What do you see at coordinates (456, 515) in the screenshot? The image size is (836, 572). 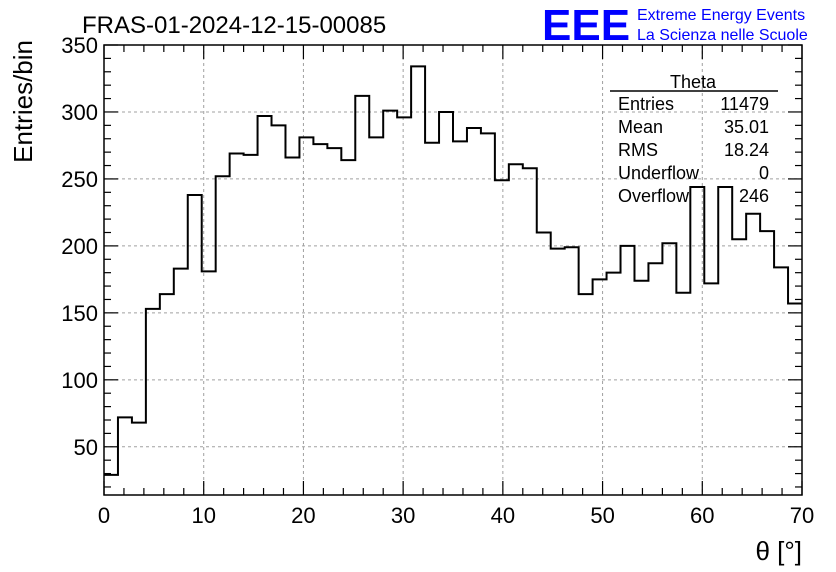 I see `x-tick-labels: 0 10 20 30 40 50 60 70` at bounding box center [456, 515].